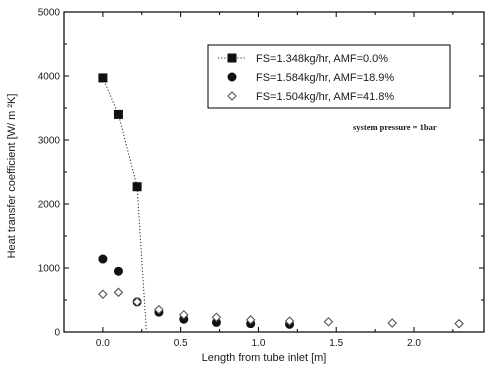 The width and height of the screenshot is (494, 372). Describe the element at coordinates (49, 13) in the screenshot. I see `y-tick-label: 5000` at that location.